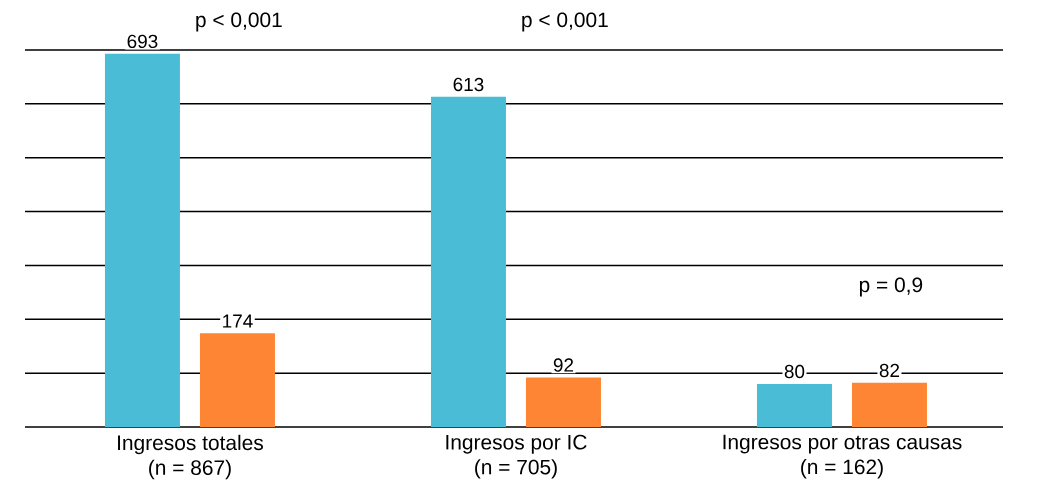 Image resolution: width=1048 pixels, height=501 pixels. I want to click on x-tick-label: Ingresos por otras causas (n = 162), so click(842, 456).